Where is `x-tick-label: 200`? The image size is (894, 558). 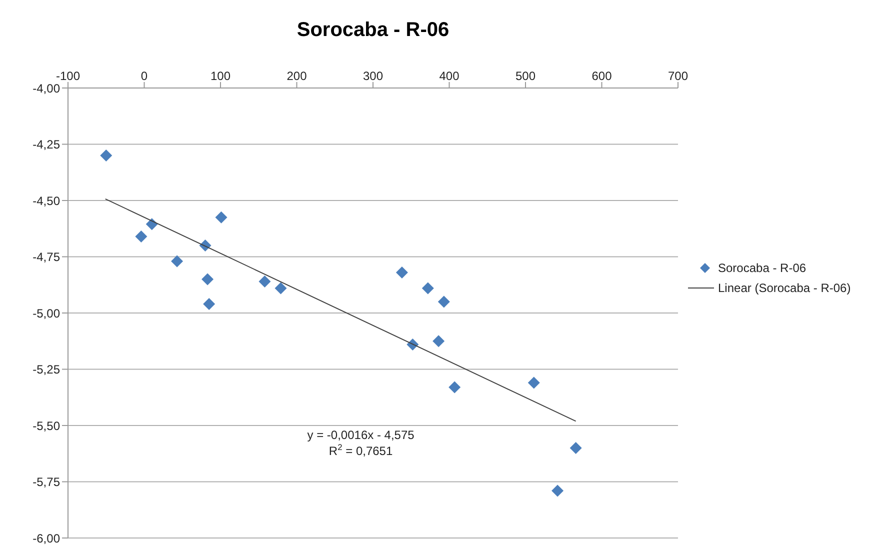
x-tick-label: 200 is located at coordinates (297, 76).